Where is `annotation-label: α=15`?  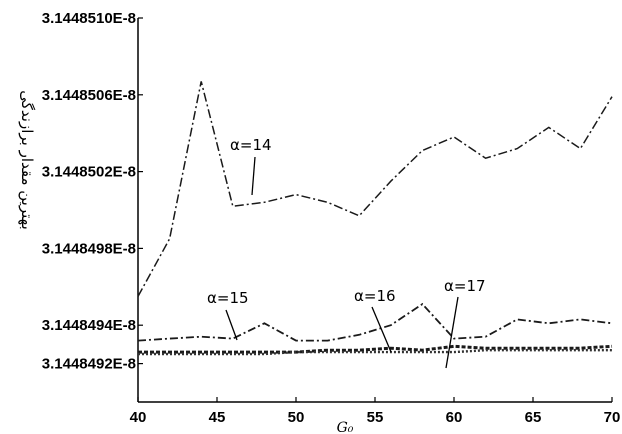
annotation-label: α=15 is located at coordinates (228, 298).